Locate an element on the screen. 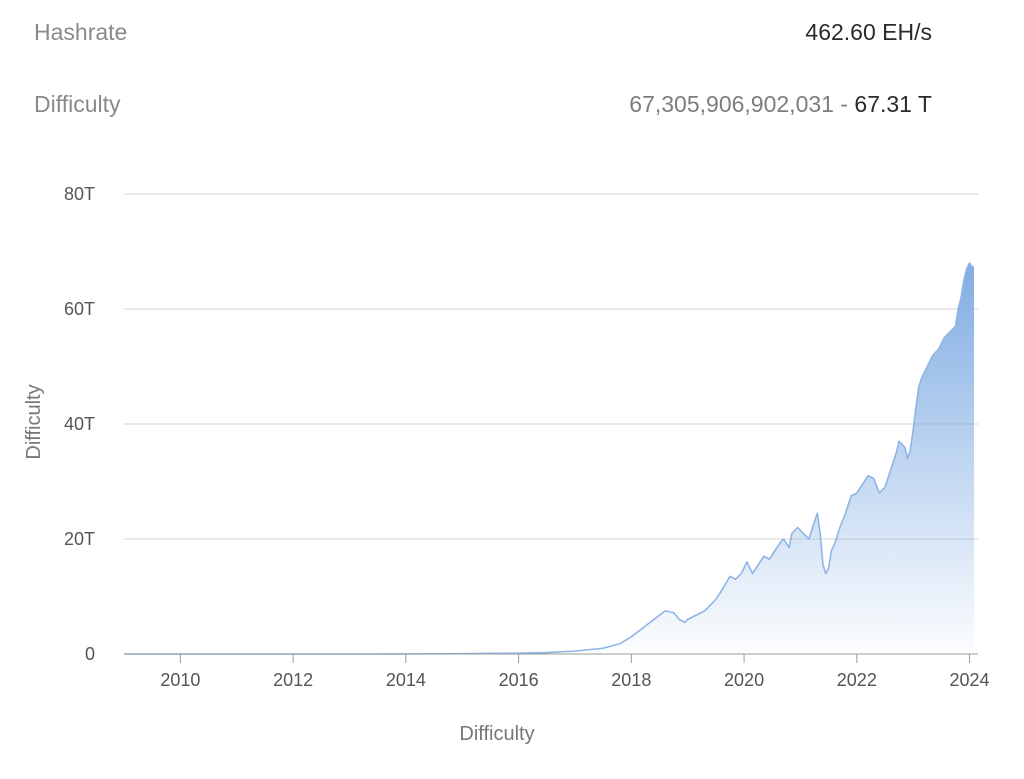 Image resolution: width=1024 pixels, height=779 pixels. hashrate-row: Hashrate 462.60 EH/s is located at coordinates (483, 32).